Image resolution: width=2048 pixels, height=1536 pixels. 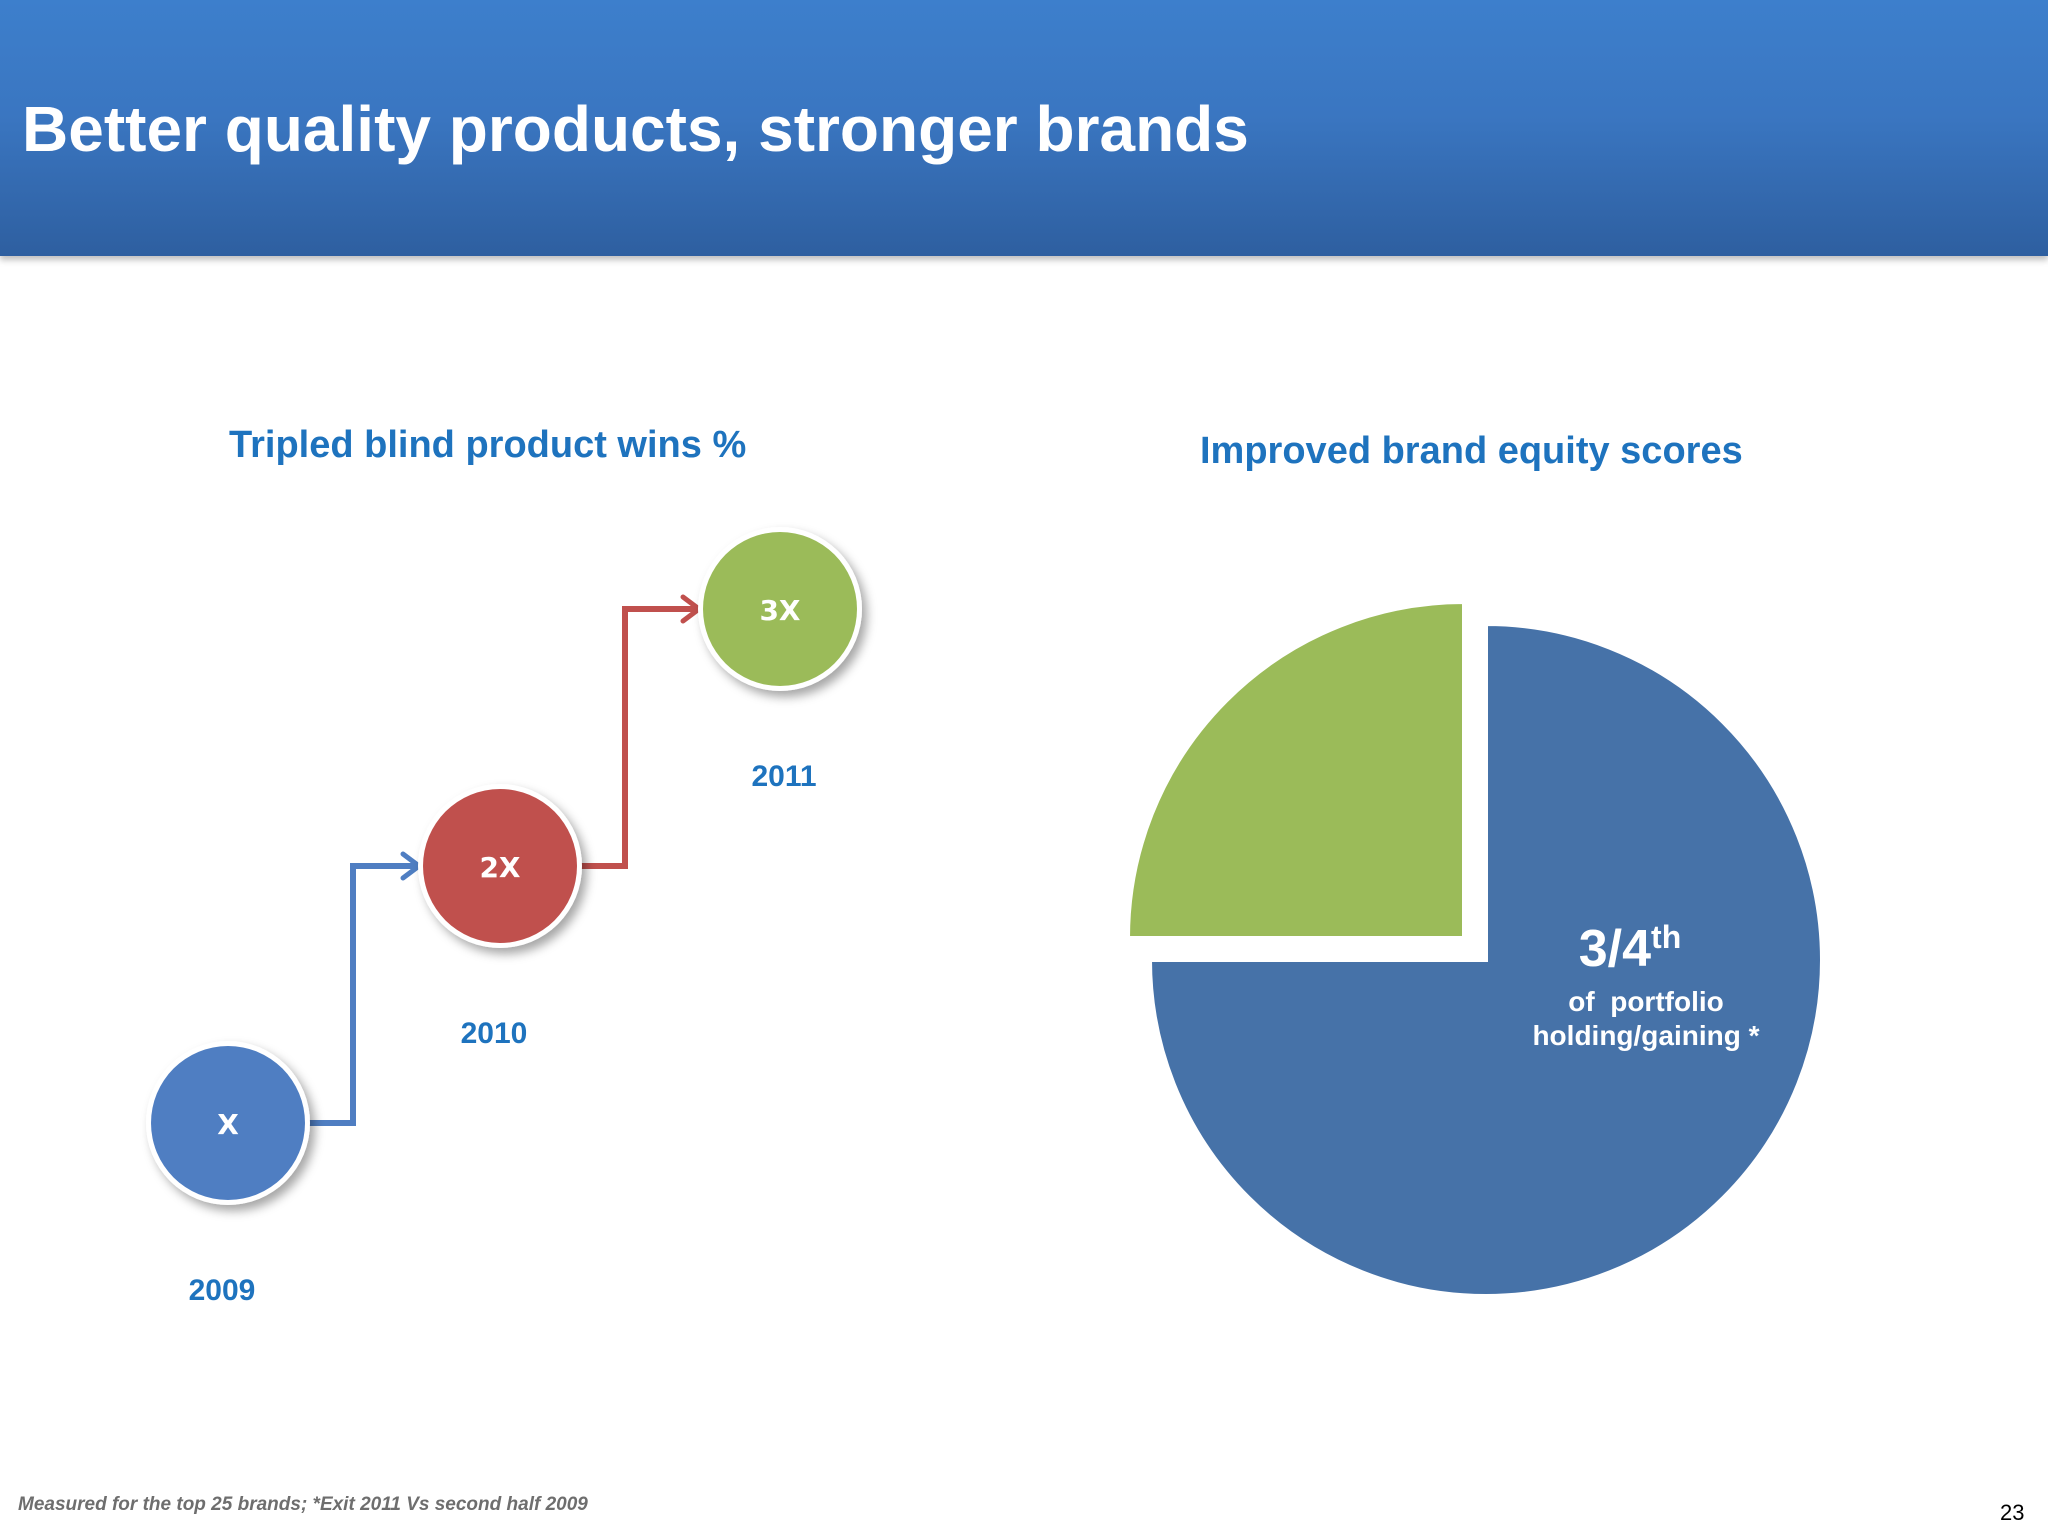 What do you see at coordinates (1646, 1001) in the screenshot?
I see `pie-sublabel-1: of portfolio` at bounding box center [1646, 1001].